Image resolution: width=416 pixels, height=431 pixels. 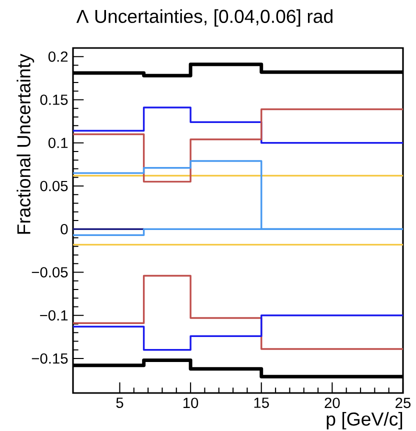 I want to click on y-tick-label: −0.05, so click(x=50, y=272).